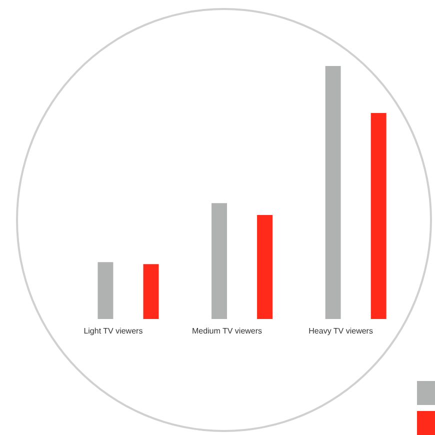  Describe the element at coordinates (227, 331) in the screenshot. I see `x-tick-label: Medium TV viewers` at that location.